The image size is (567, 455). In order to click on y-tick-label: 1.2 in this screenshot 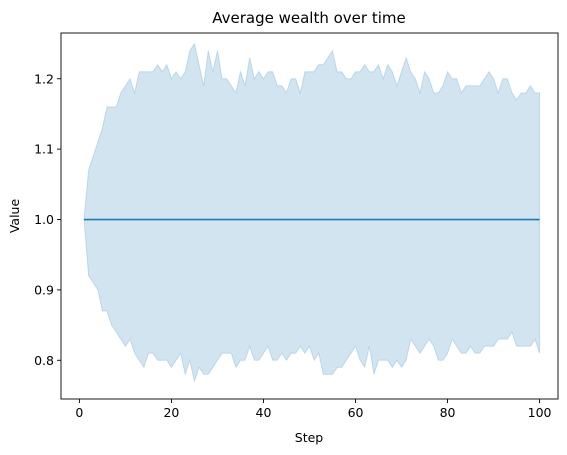, I will do `click(44, 78)`.